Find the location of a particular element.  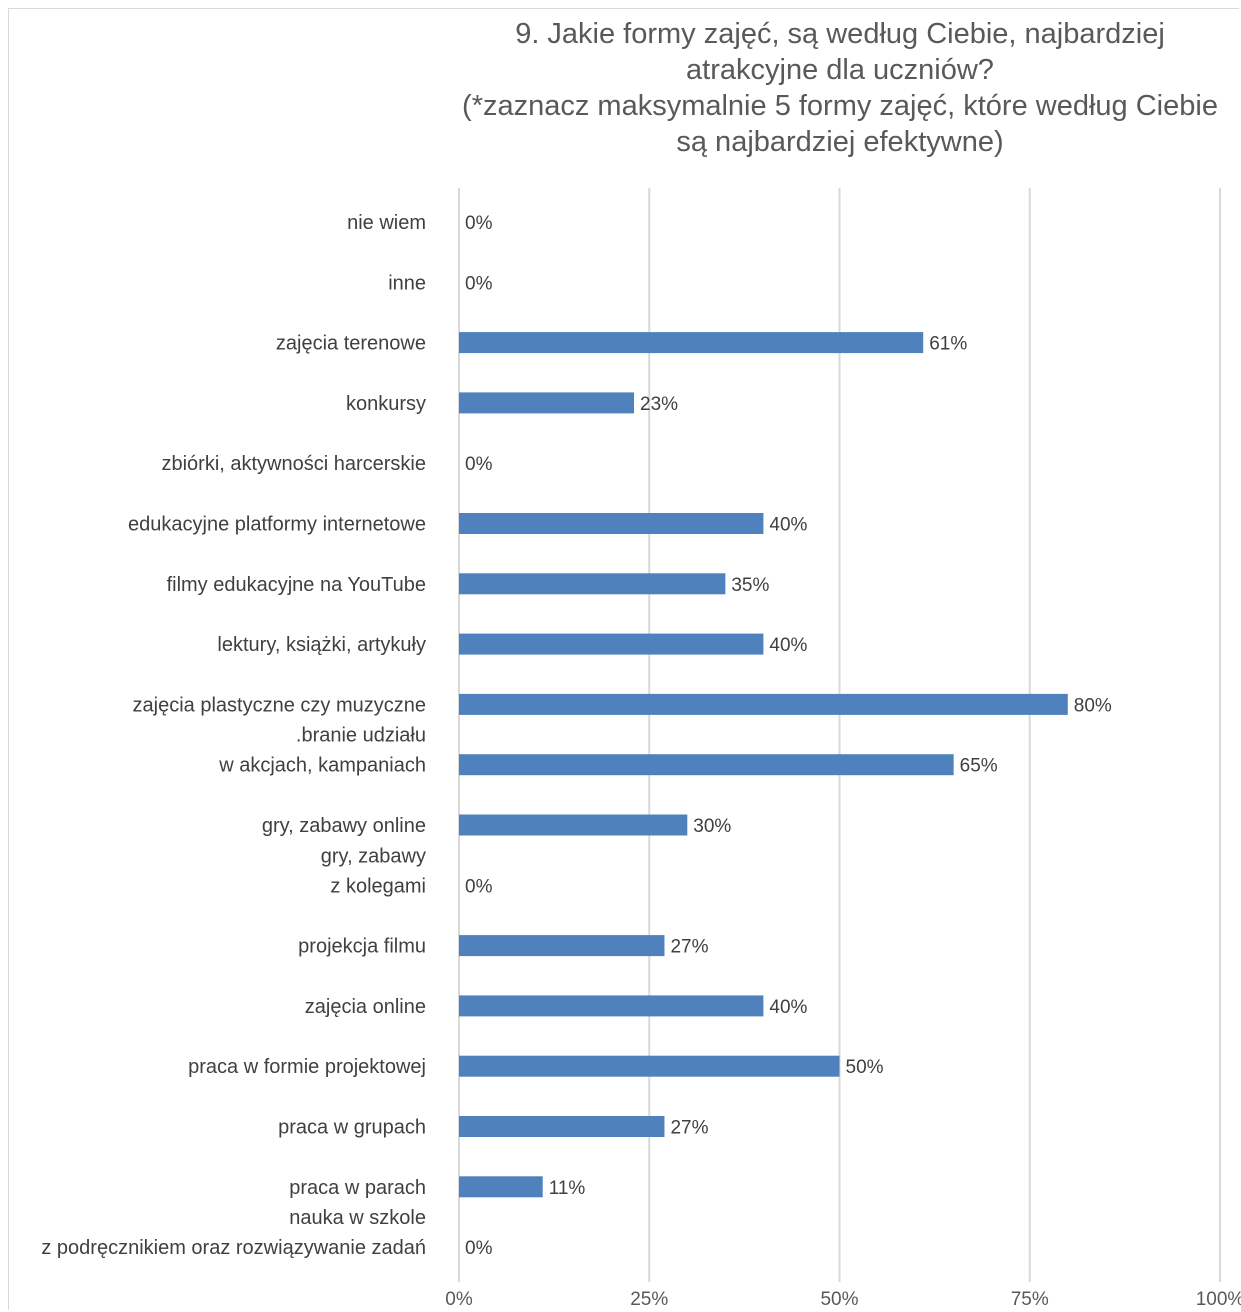

category-label: z podręcznikiem oraz rozwiązywanie zadań is located at coordinates (233, 1248).